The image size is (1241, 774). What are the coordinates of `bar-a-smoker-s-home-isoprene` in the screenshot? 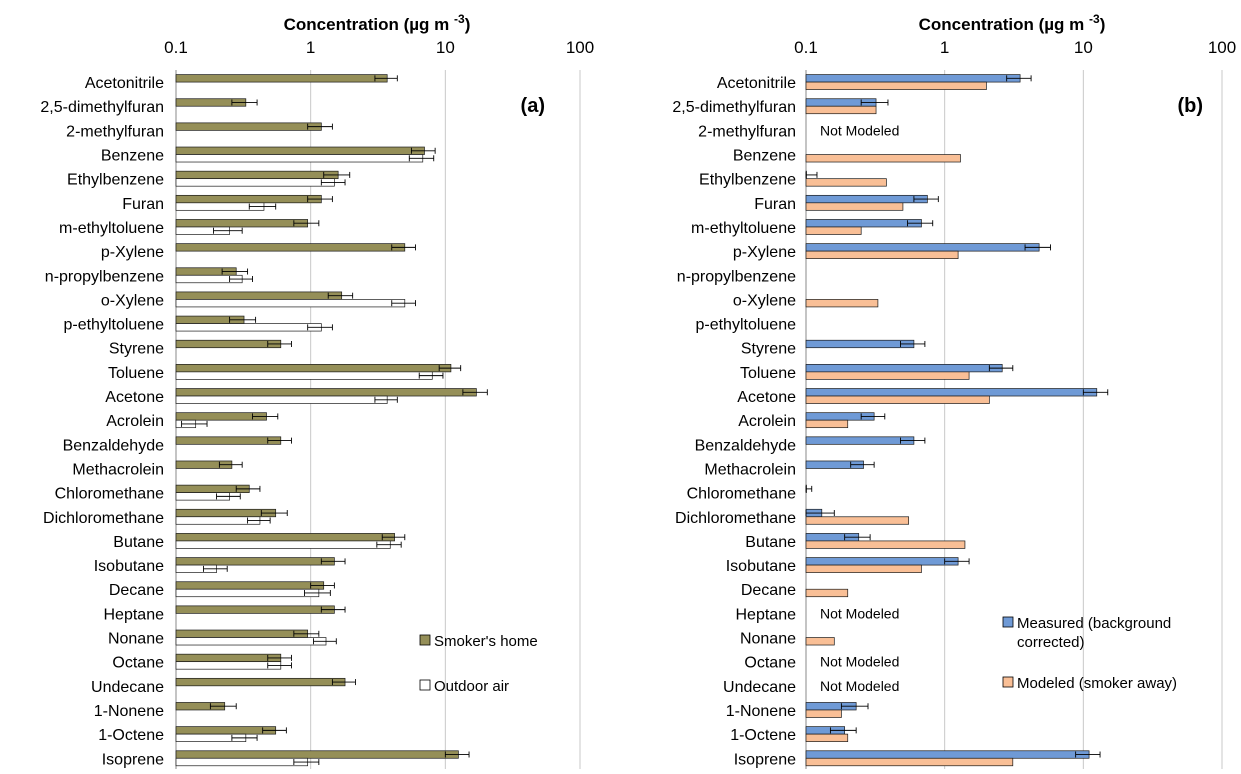 It's located at (317, 754).